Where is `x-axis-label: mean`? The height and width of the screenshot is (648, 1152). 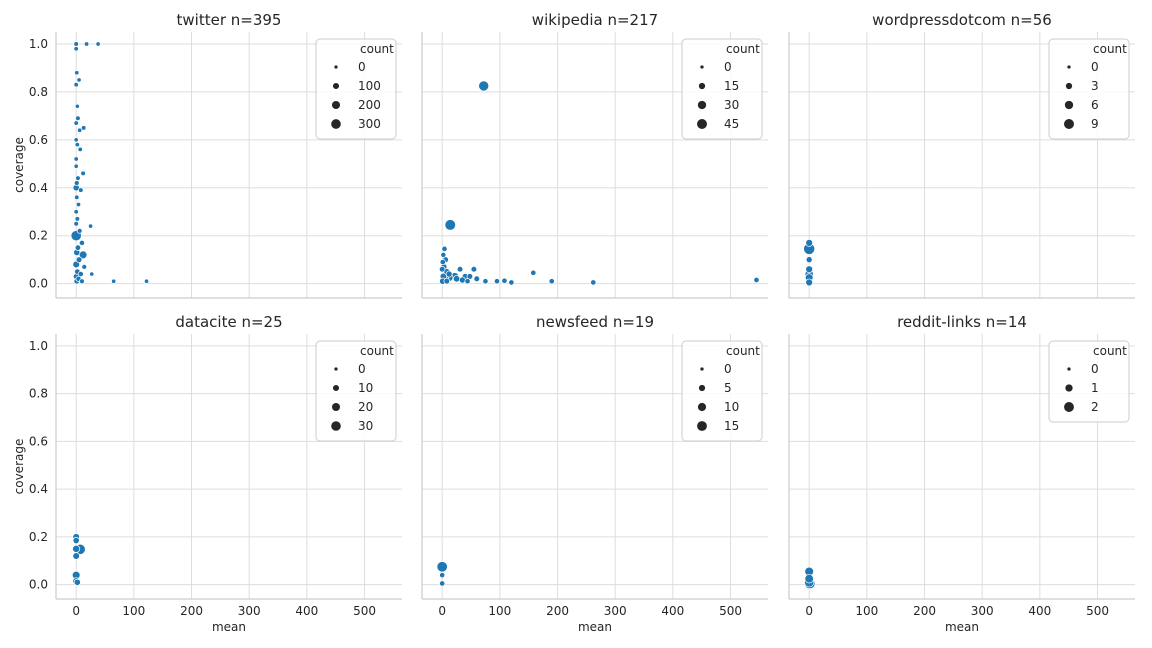 x-axis-label: mean is located at coordinates (962, 627).